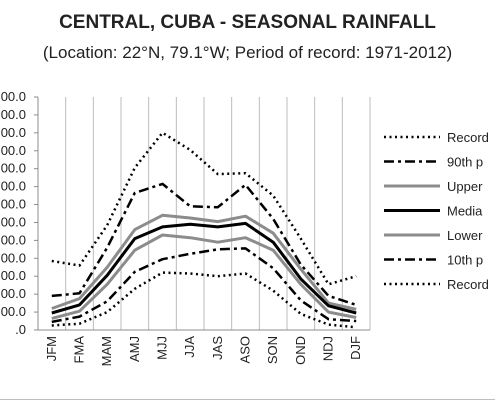 This screenshot has height=400, width=495. I want to click on x-tick-label: MAM, so click(106, 351).